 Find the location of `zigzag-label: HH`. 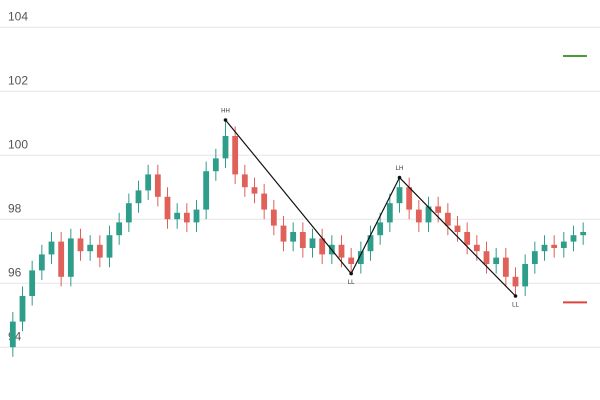

zigzag-label: HH is located at coordinates (225, 112).